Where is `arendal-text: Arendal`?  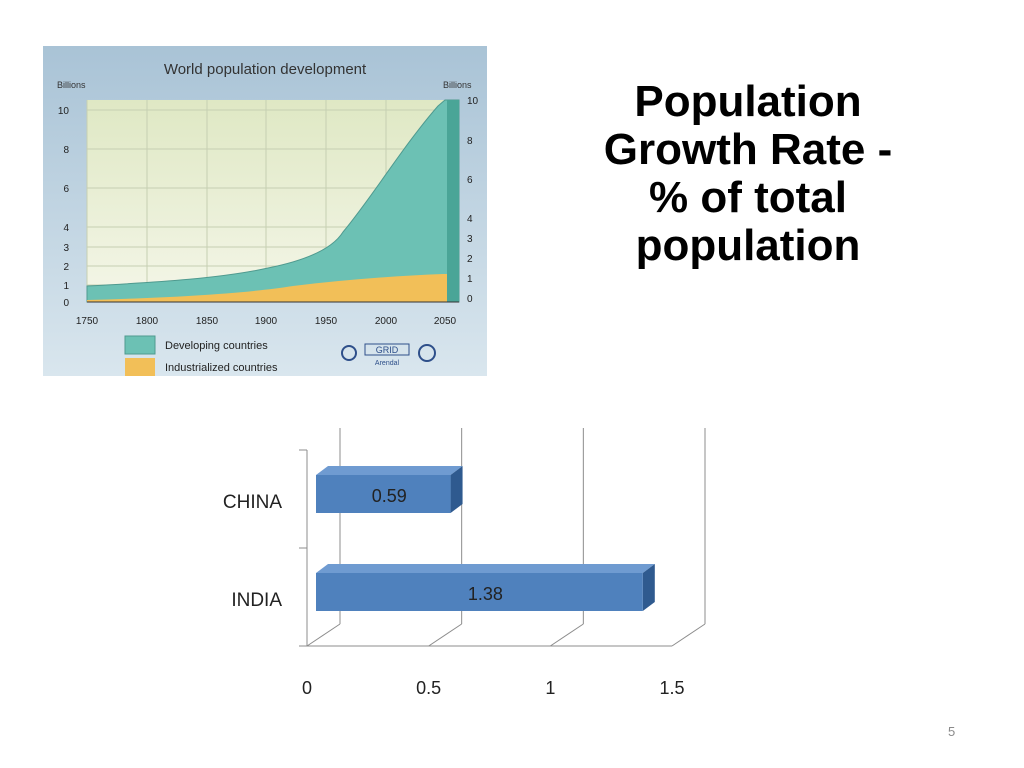 arendal-text: Arendal is located at coordinates (387, 363).